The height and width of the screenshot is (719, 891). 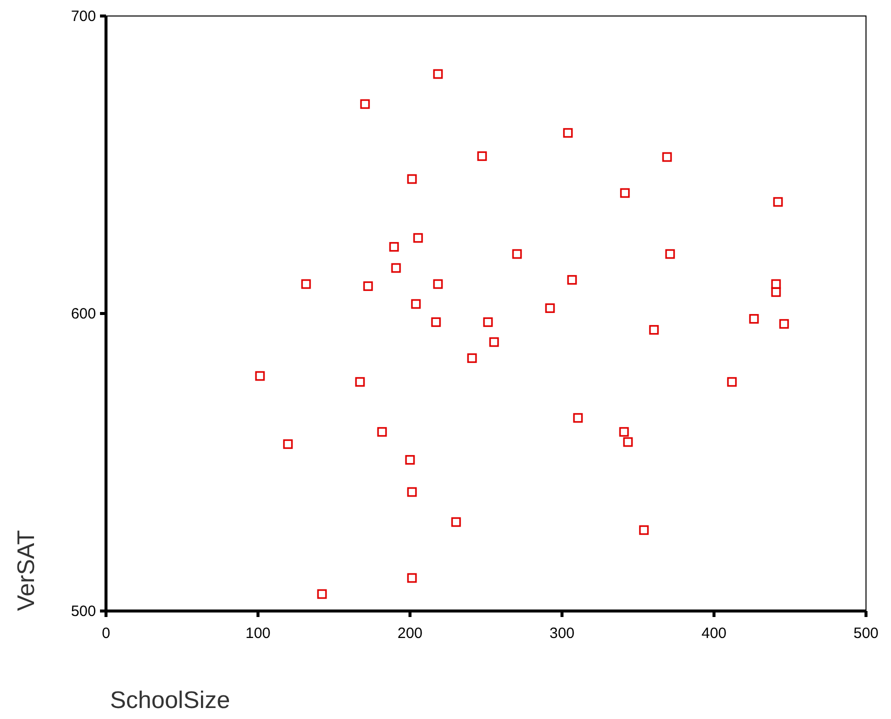 What do you see at coordinates (562, 633) in the screenshot?
I see `x-tick-label: 300` at bounding box center [562, 633].